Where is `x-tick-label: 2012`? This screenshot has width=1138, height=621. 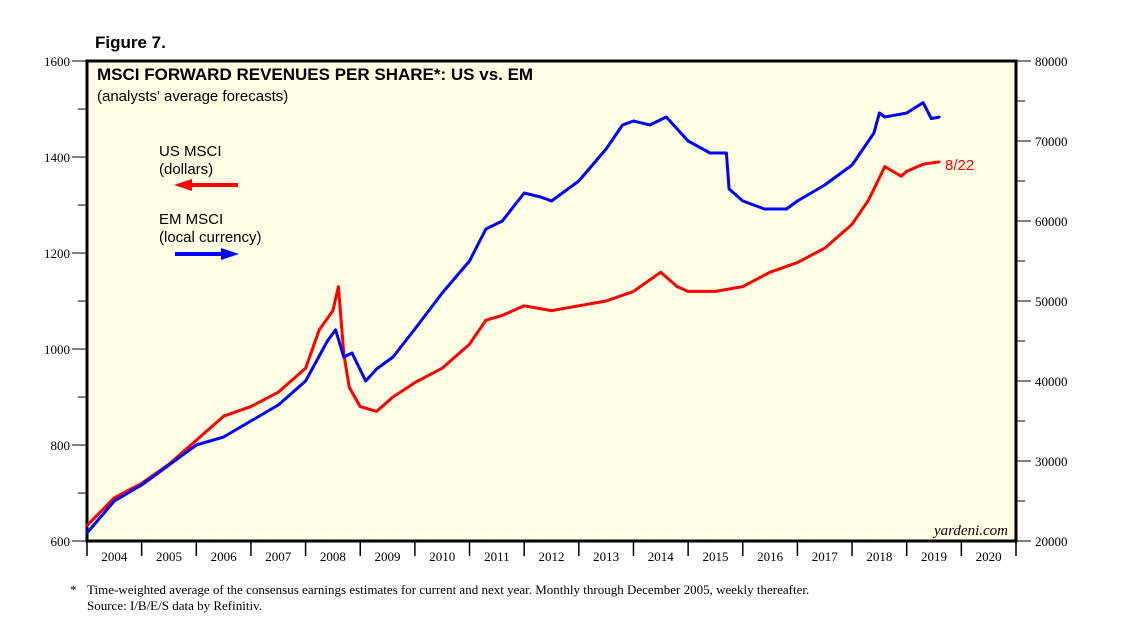 x-tick-label: 2012 is located at coordinates (552, 556).